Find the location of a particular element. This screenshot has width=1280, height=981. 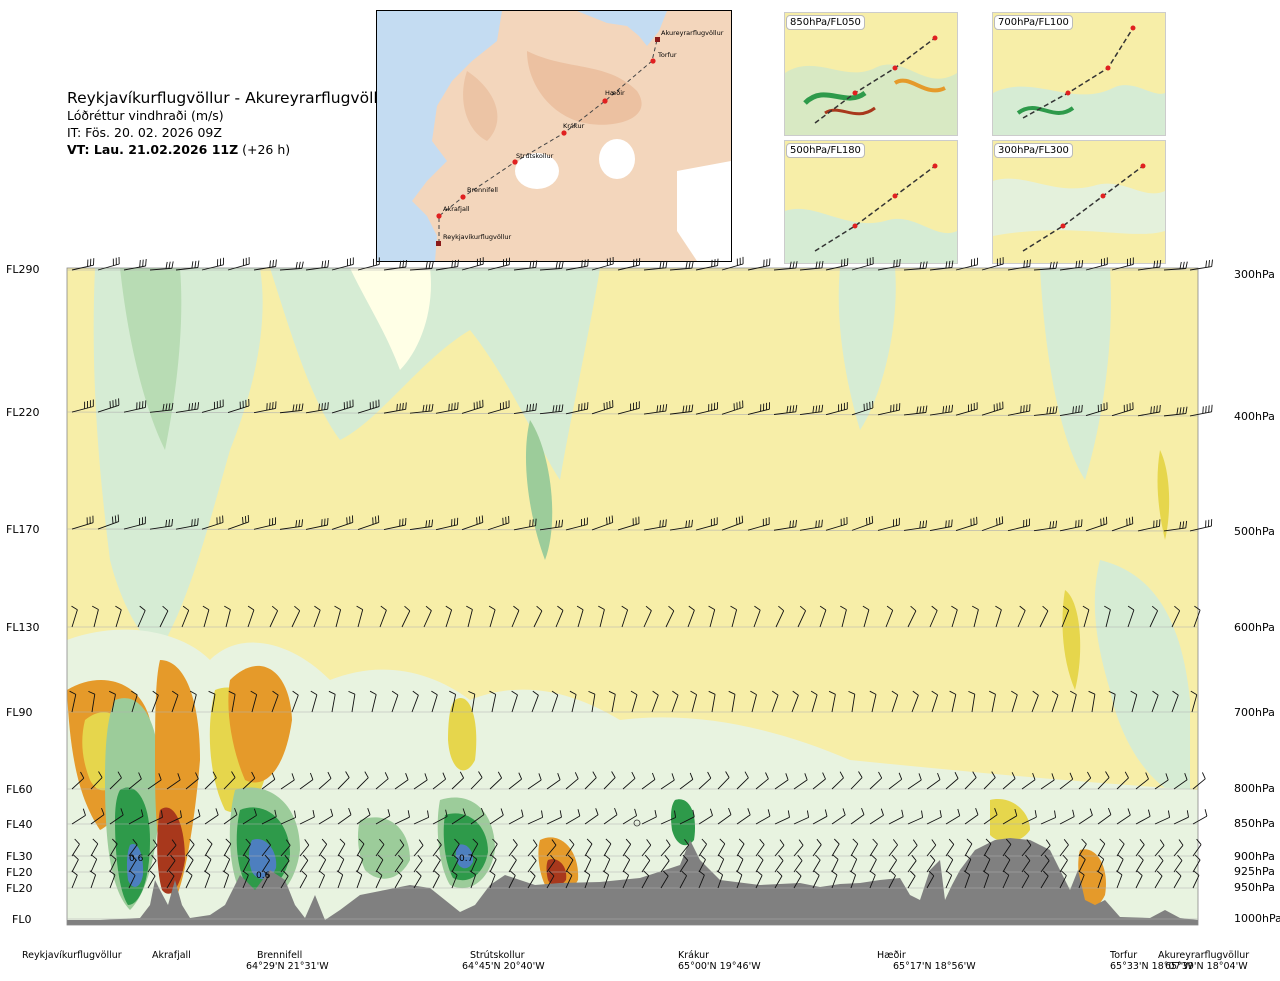

fl-label-3: FL130 is located at coordinates (23, 627).